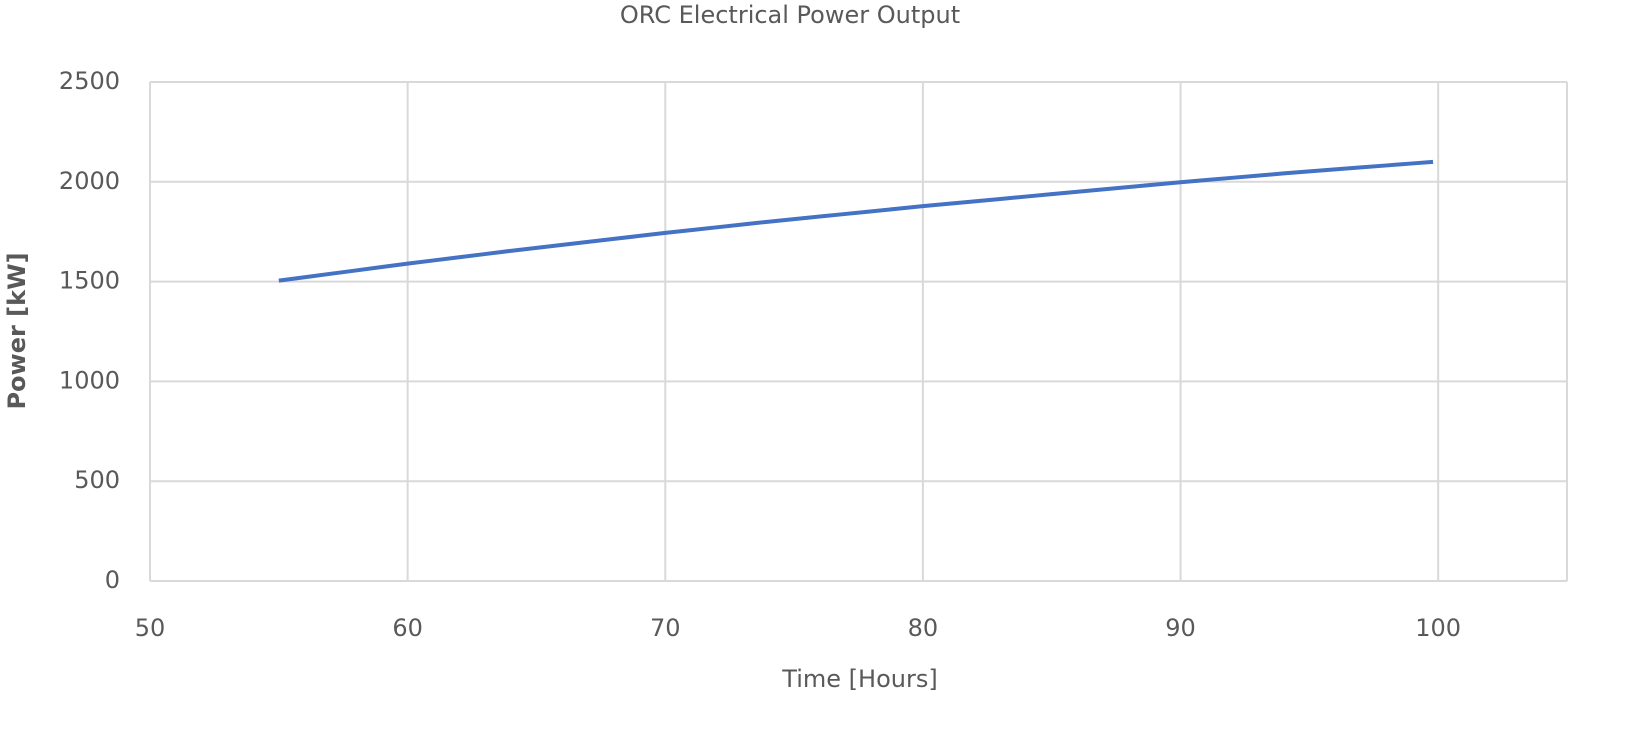 This screenshot has height=732, width=1642. What do you see at coordinates (1438, 628) in the screenshot?
I see `x-tick-label: 100` at bounding box center [1438, 628].